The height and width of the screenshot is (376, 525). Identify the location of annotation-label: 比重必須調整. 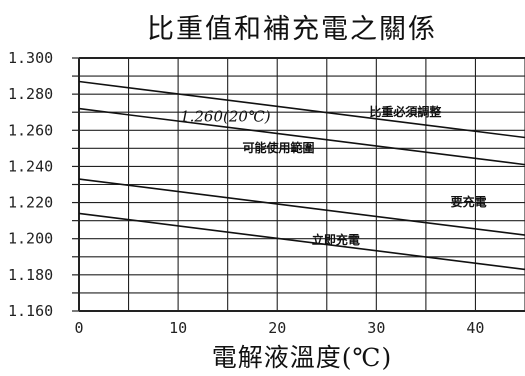
(405, 111).